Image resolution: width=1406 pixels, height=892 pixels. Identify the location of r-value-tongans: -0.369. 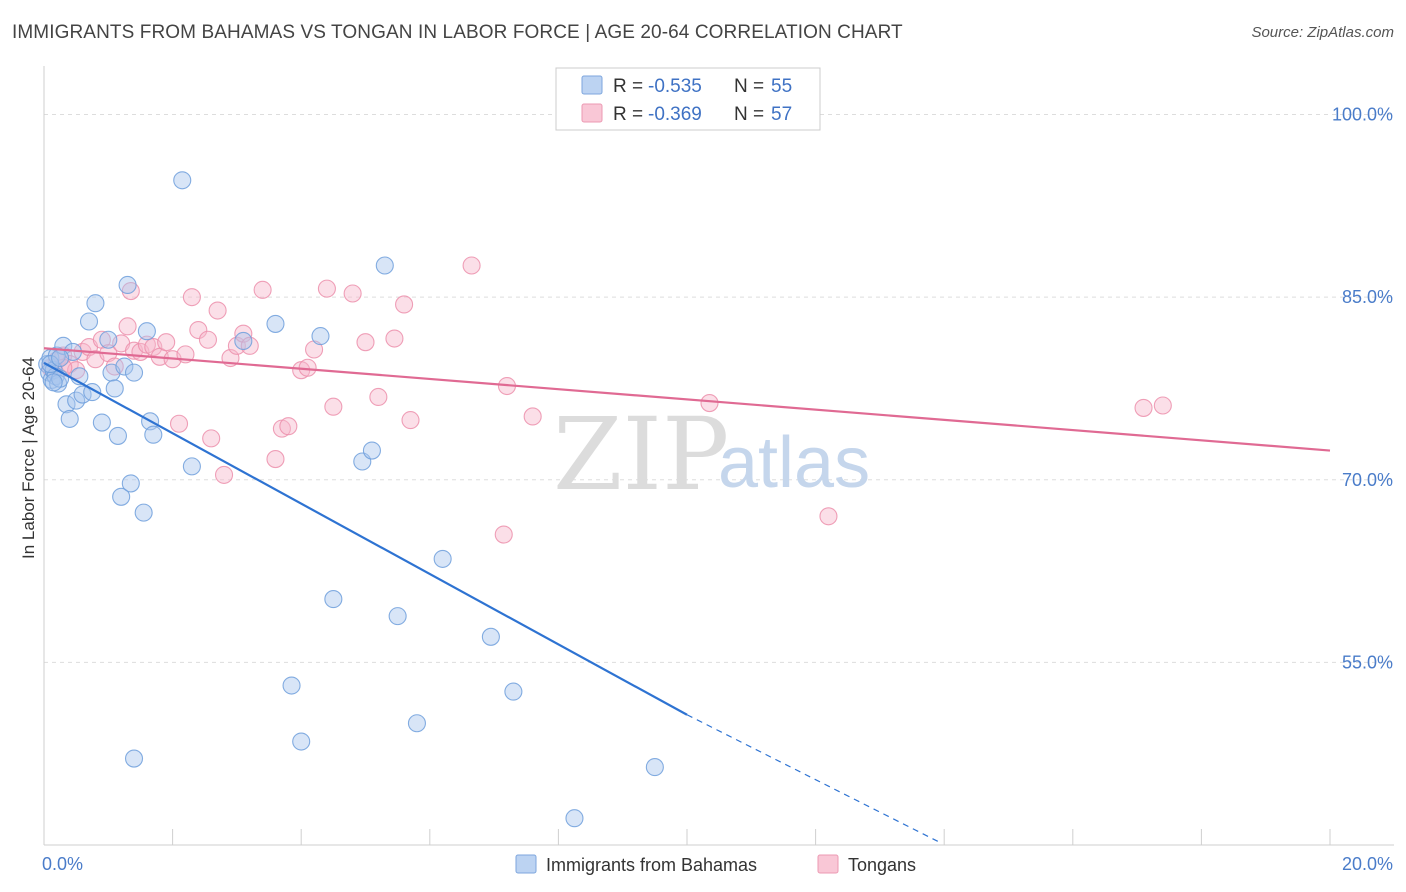
(675, 114).